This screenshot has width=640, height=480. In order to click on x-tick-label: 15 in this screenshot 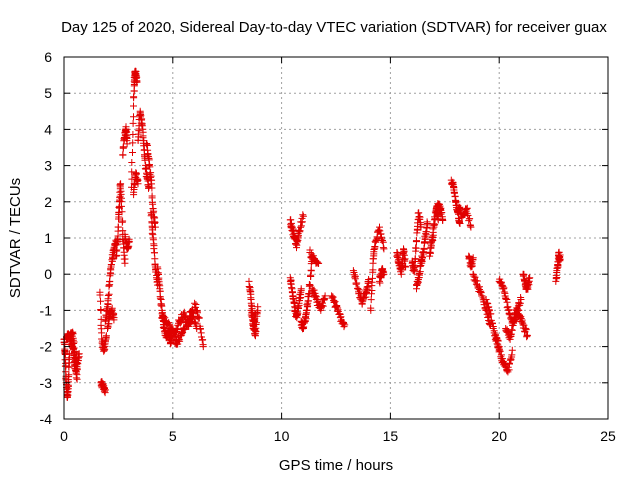, I will do `click(391, 436)`.